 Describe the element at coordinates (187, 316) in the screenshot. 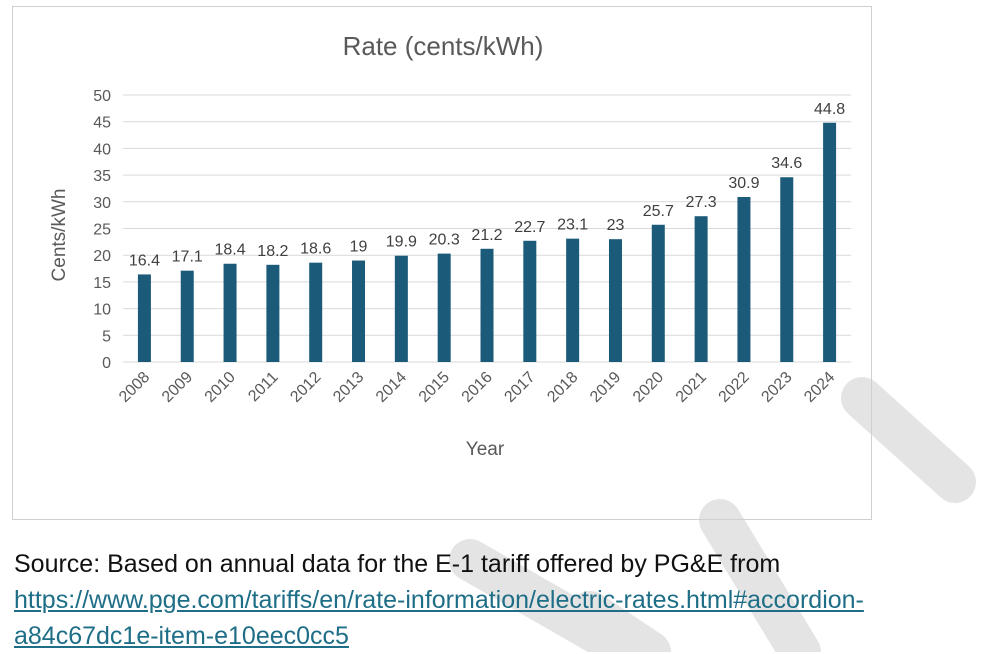

I see `bar-2009` at that location.